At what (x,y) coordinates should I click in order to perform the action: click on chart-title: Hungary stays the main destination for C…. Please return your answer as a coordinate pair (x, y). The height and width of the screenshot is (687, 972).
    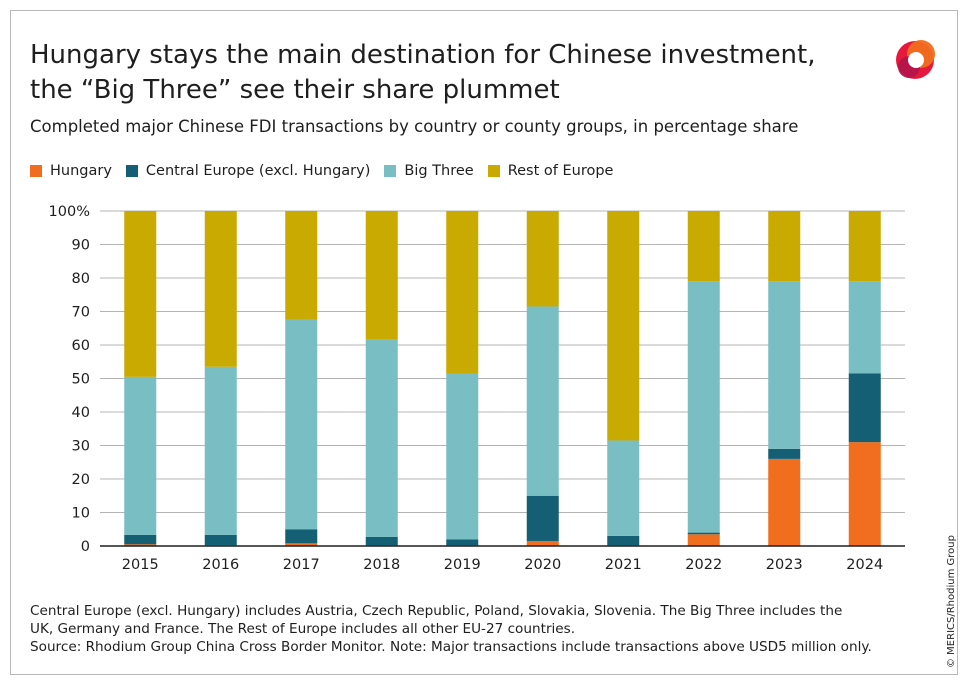
    Looking at the image, I should click on (423, 72).